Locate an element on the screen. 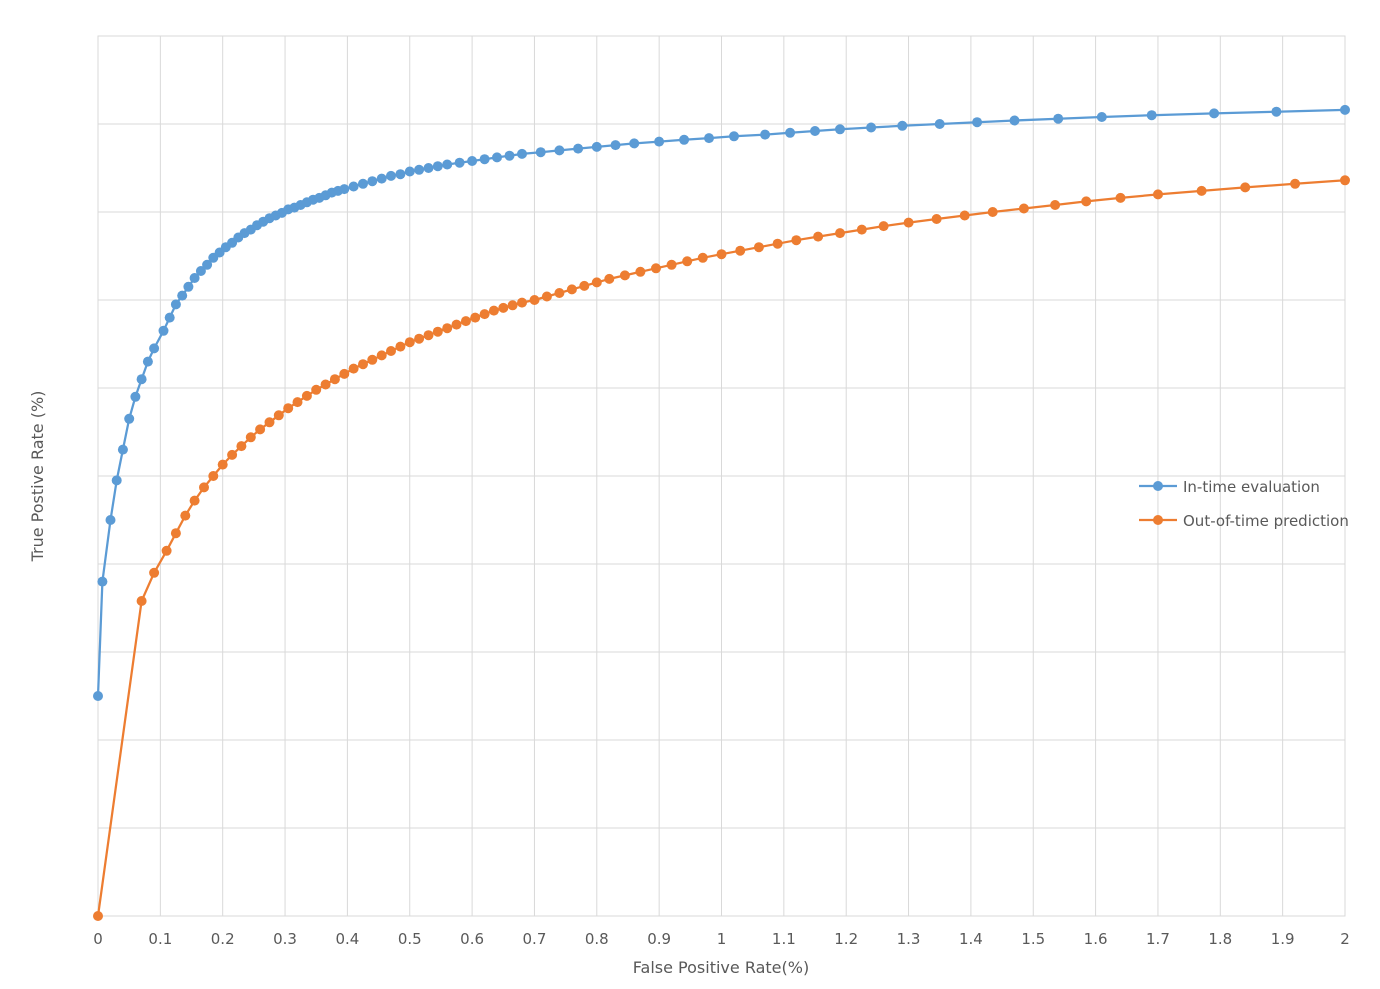 Image resolution: width=1380 pixels, height=989 pixels. x-tick-label-13: 1.3 is located at coordinates (909, 939).